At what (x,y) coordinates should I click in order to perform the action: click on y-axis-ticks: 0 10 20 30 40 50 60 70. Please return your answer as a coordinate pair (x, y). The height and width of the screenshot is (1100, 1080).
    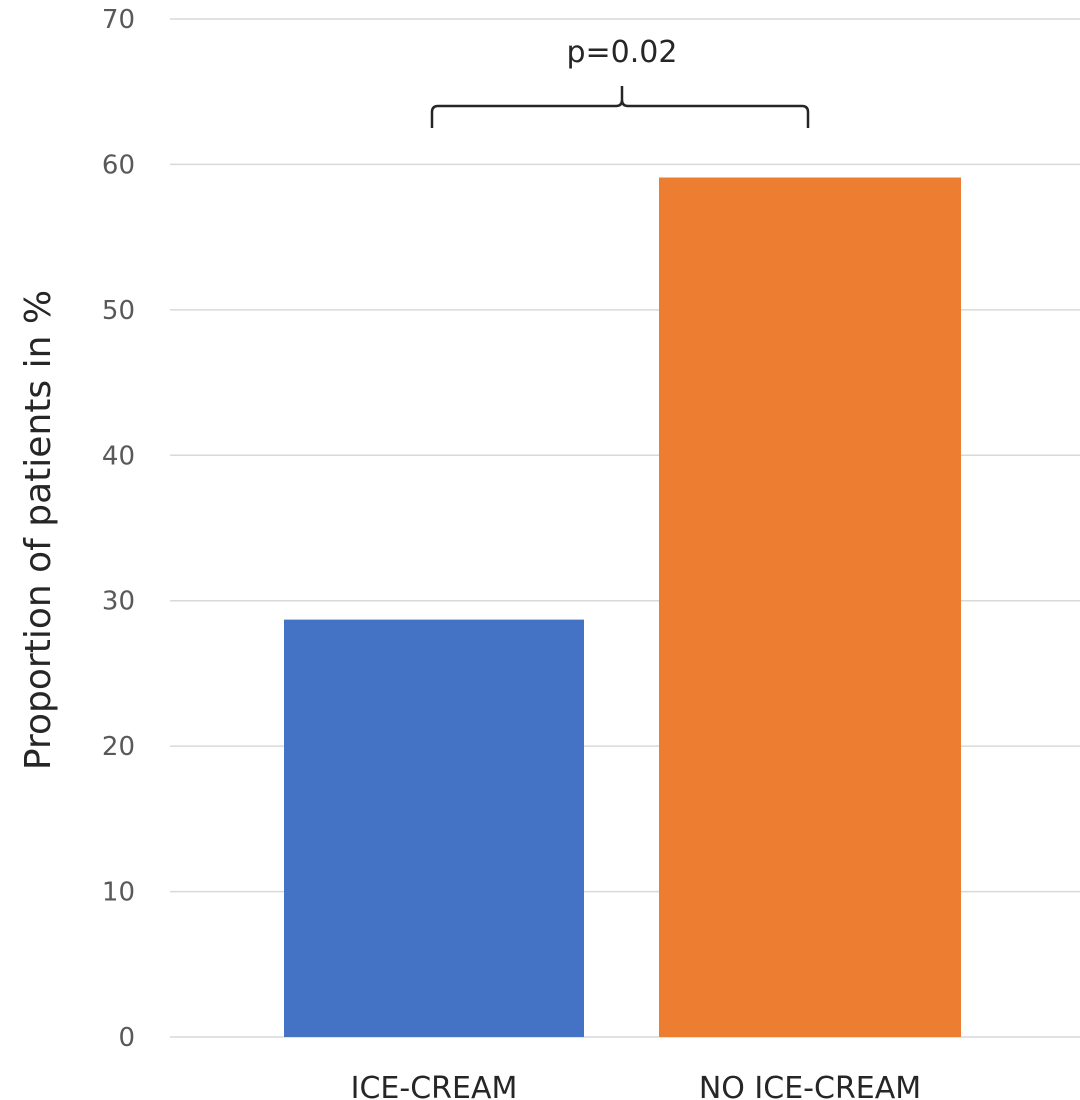
    Looking at the image, I should click on (118, 529).